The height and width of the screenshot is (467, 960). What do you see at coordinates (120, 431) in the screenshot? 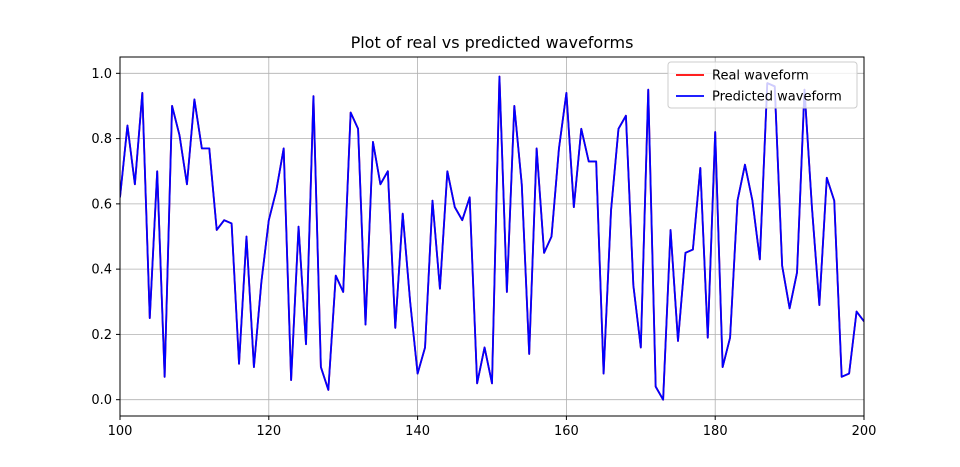
I see `x-tick-label: 100` at bounding box center [120, 431].